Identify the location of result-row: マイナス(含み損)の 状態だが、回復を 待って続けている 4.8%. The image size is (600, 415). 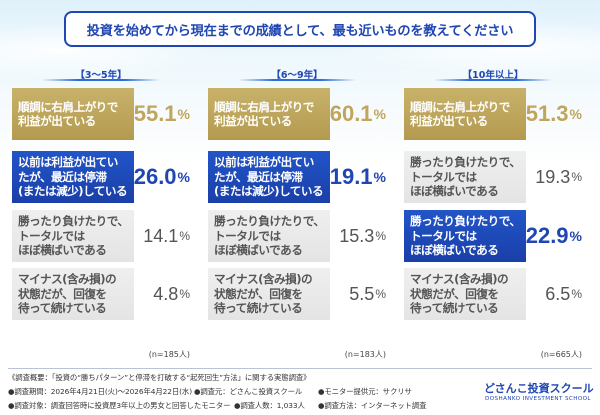
(101, 294).